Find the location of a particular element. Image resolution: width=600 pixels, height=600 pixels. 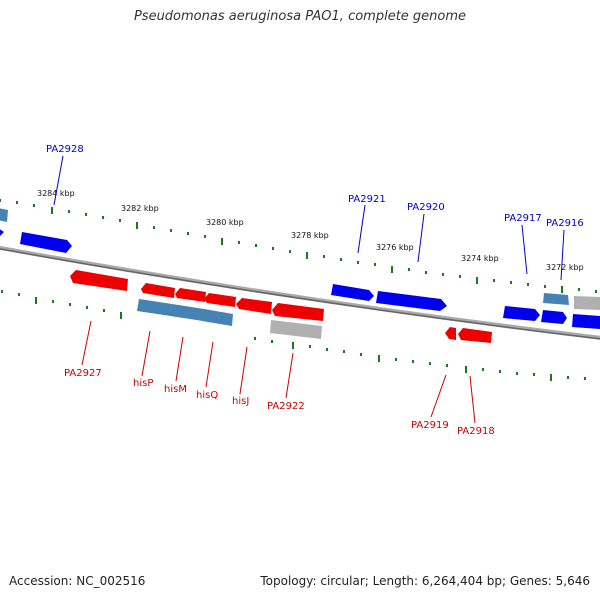

gene-label-pa2916: PA2916 is located at coordinates (565, 223).